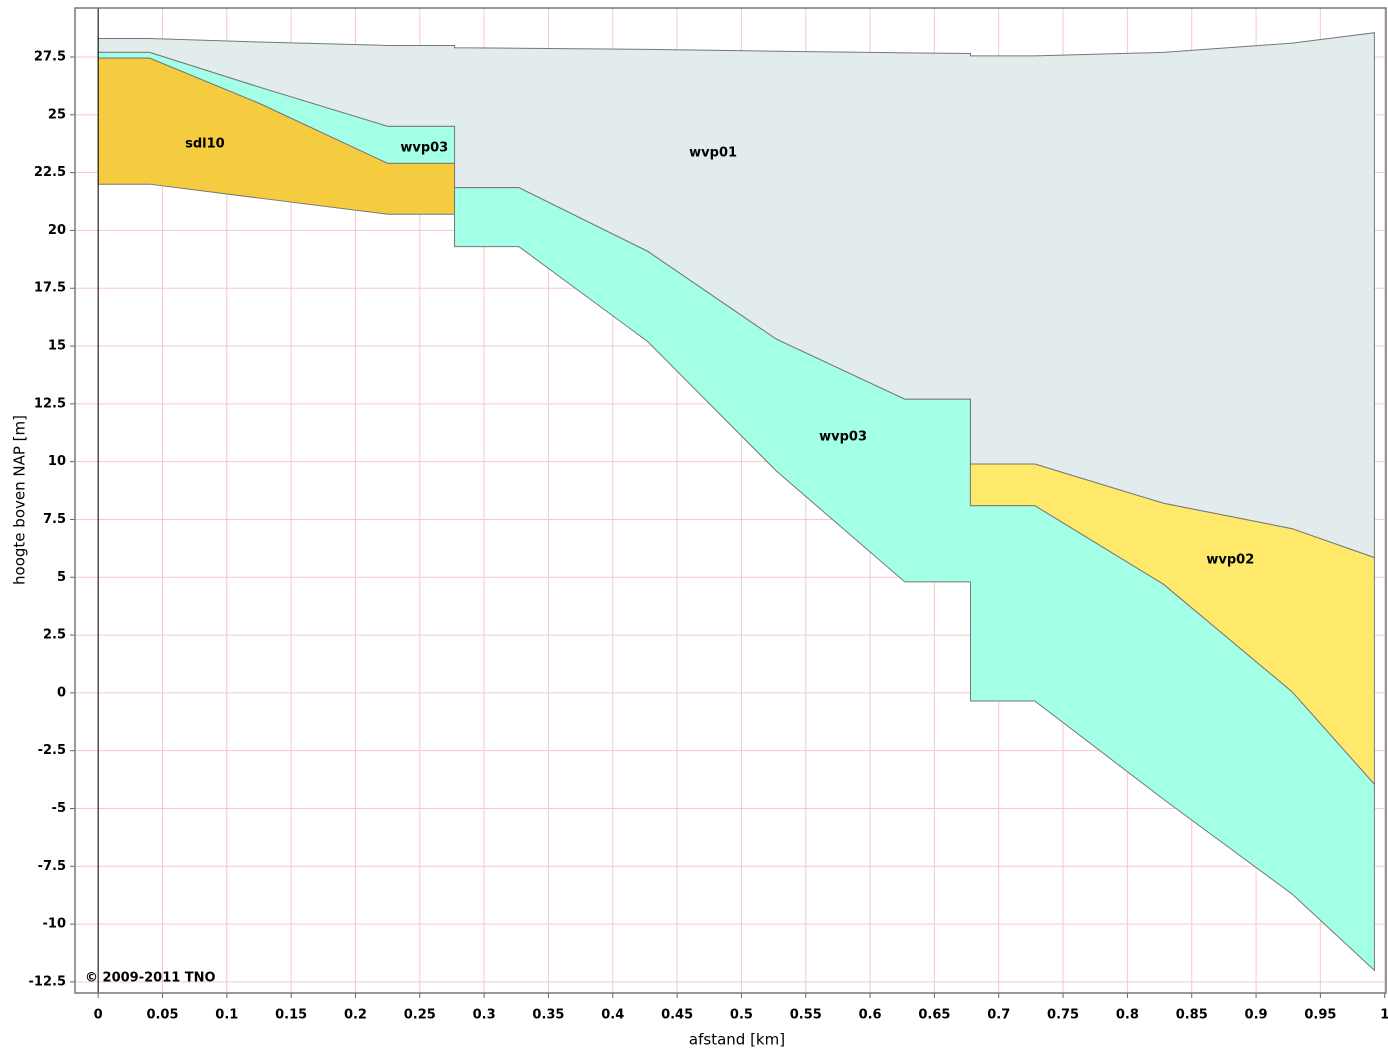  Describe the element at coordinates (1320, 1015) in the screenshot. I see `x-tick-label: 0.95` at that location.